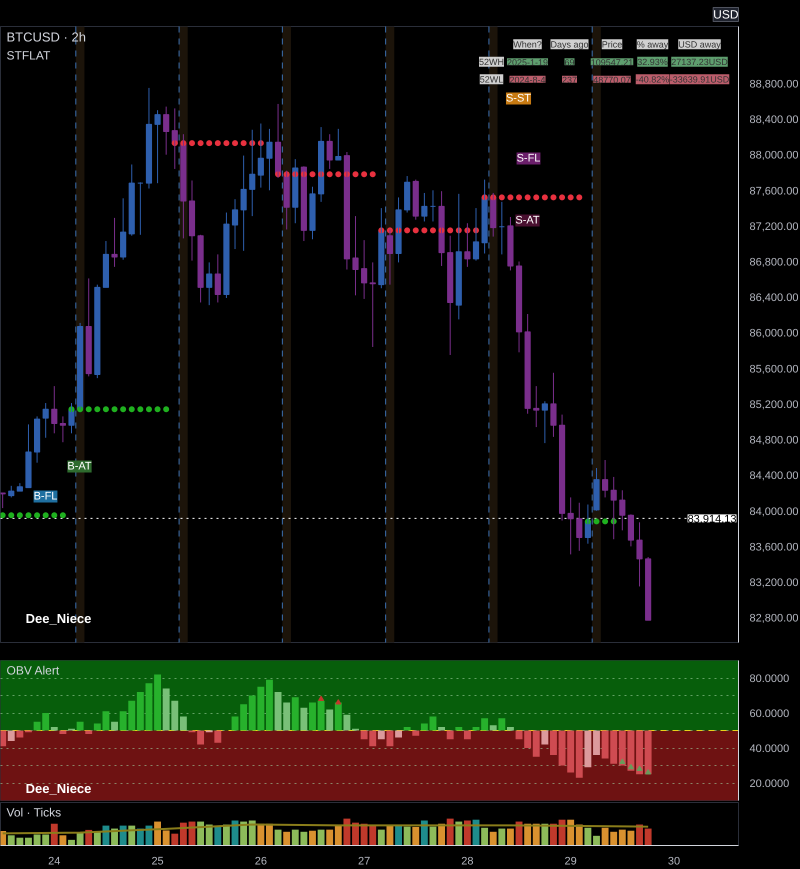 The height and width of the screenshot is (869, 800). I want to click on category-label: 52WH, so click(491, 61).